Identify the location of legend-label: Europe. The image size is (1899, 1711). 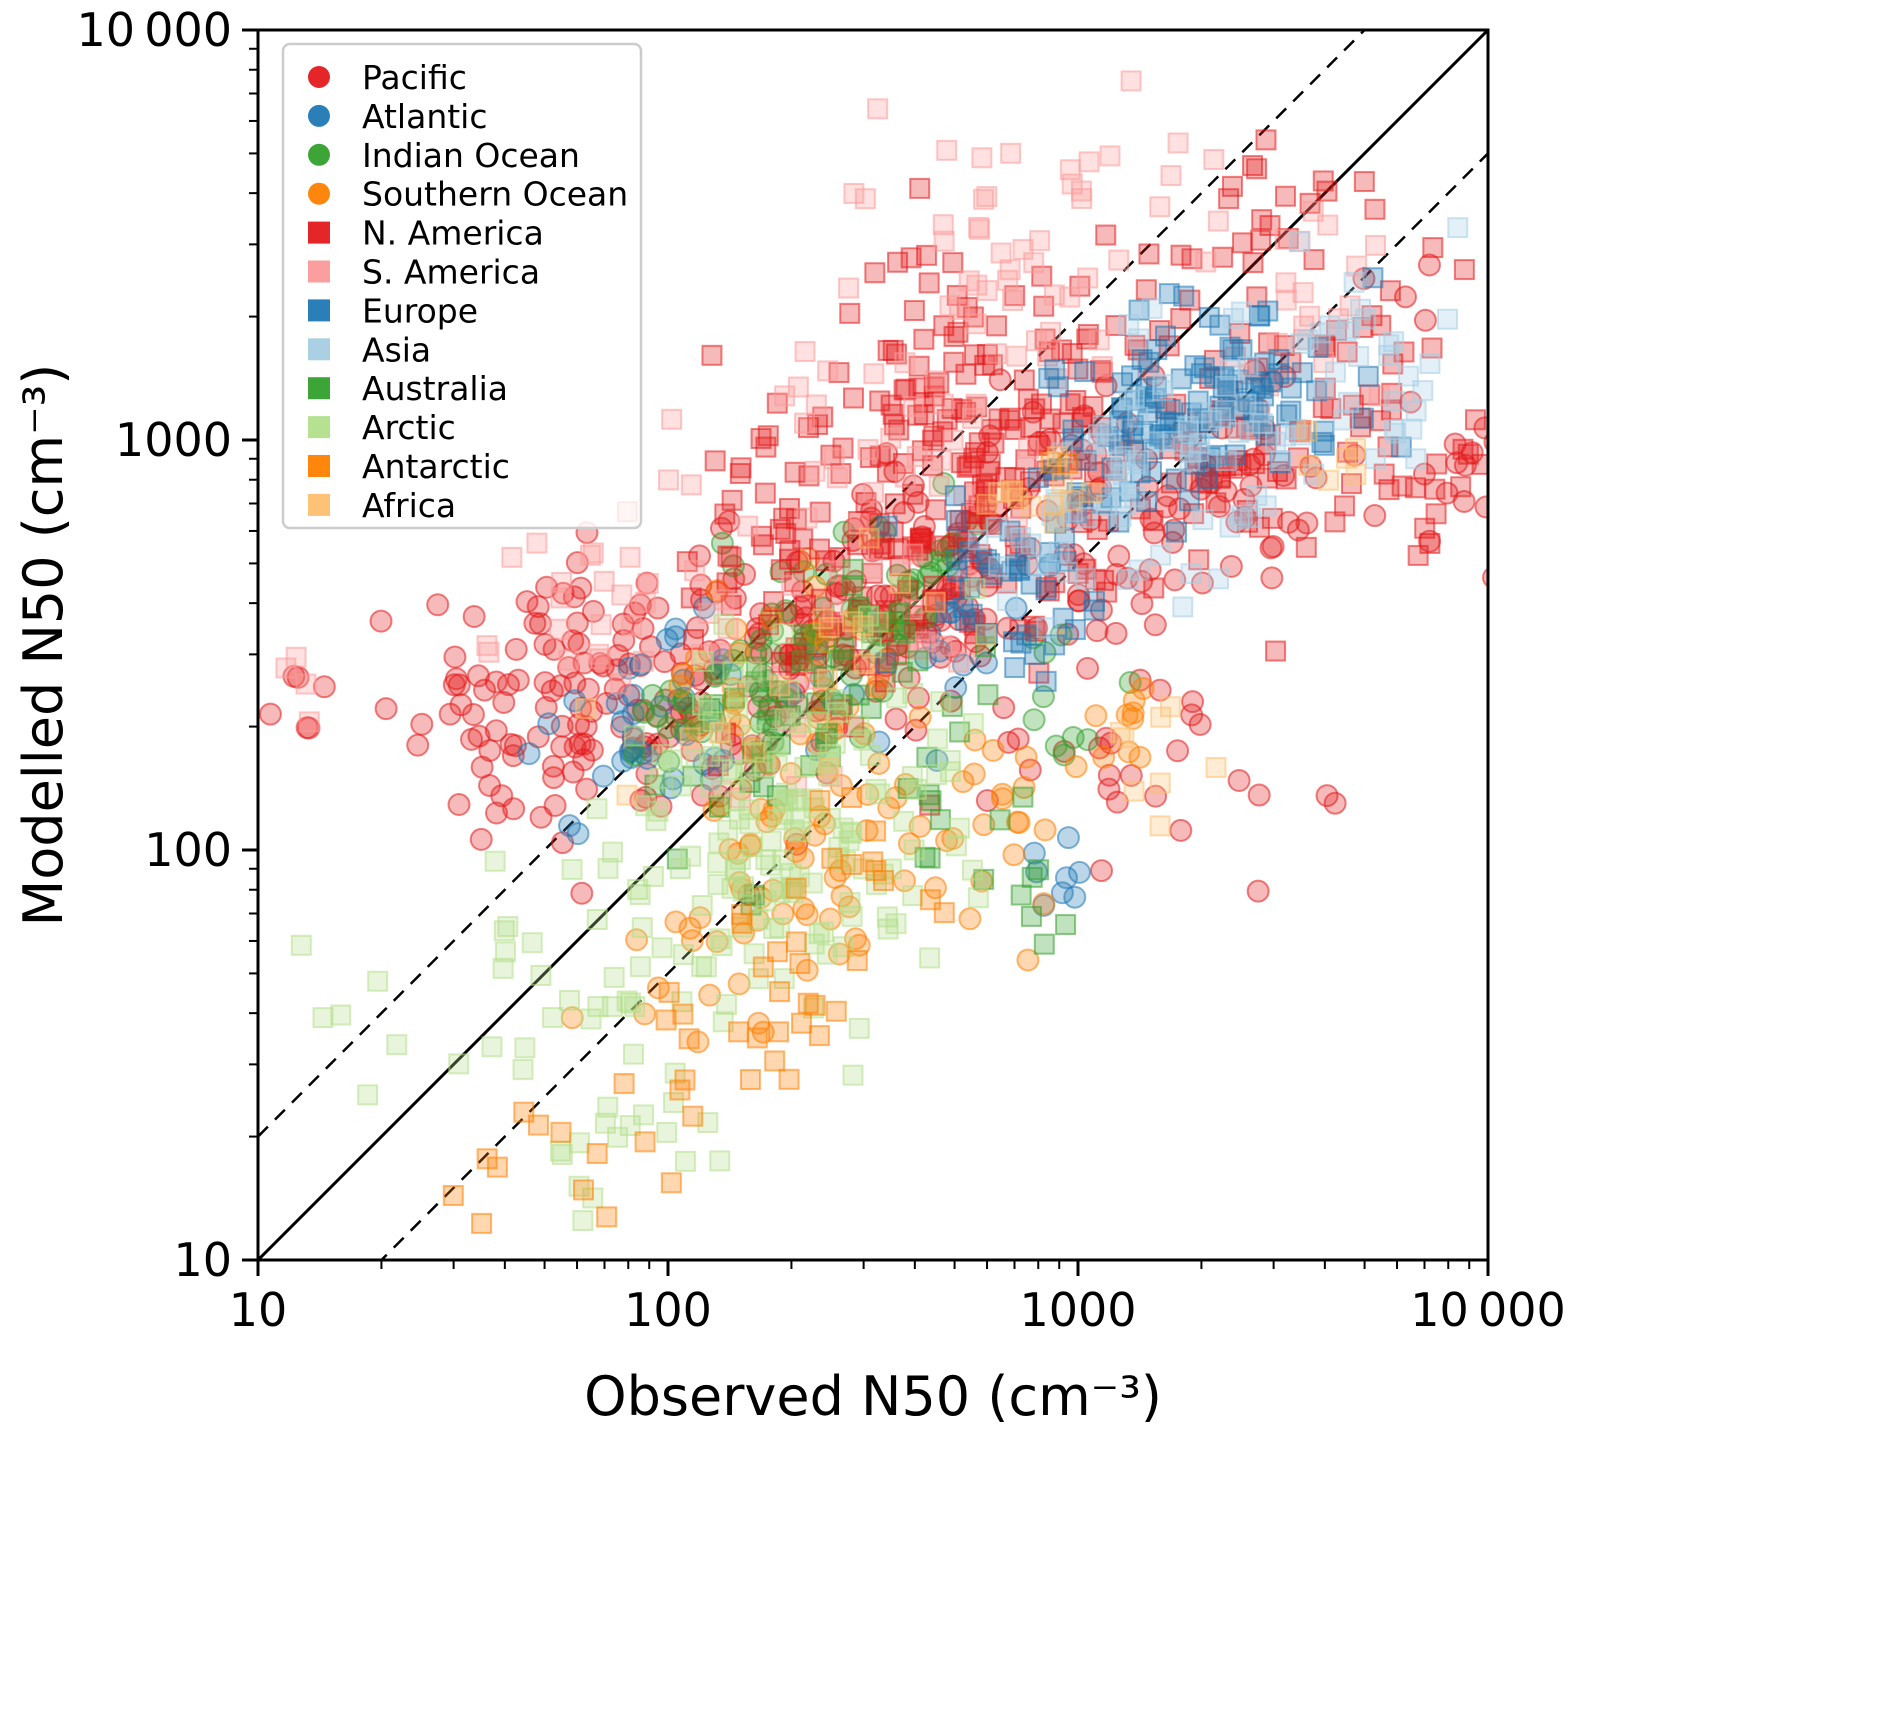
(420, 310).